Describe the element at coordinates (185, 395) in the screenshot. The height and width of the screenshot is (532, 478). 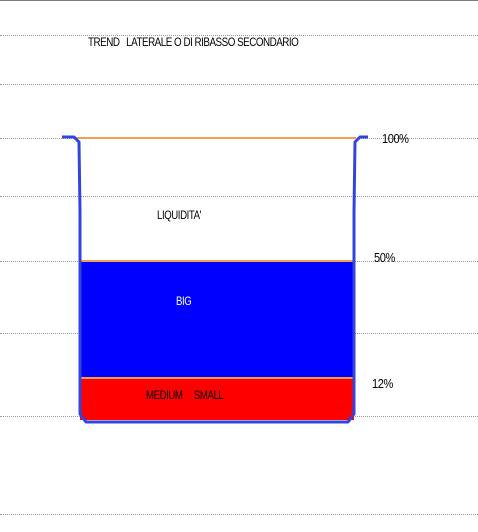
I see `medium-small-label: MEDIUM SMALL` at that location.